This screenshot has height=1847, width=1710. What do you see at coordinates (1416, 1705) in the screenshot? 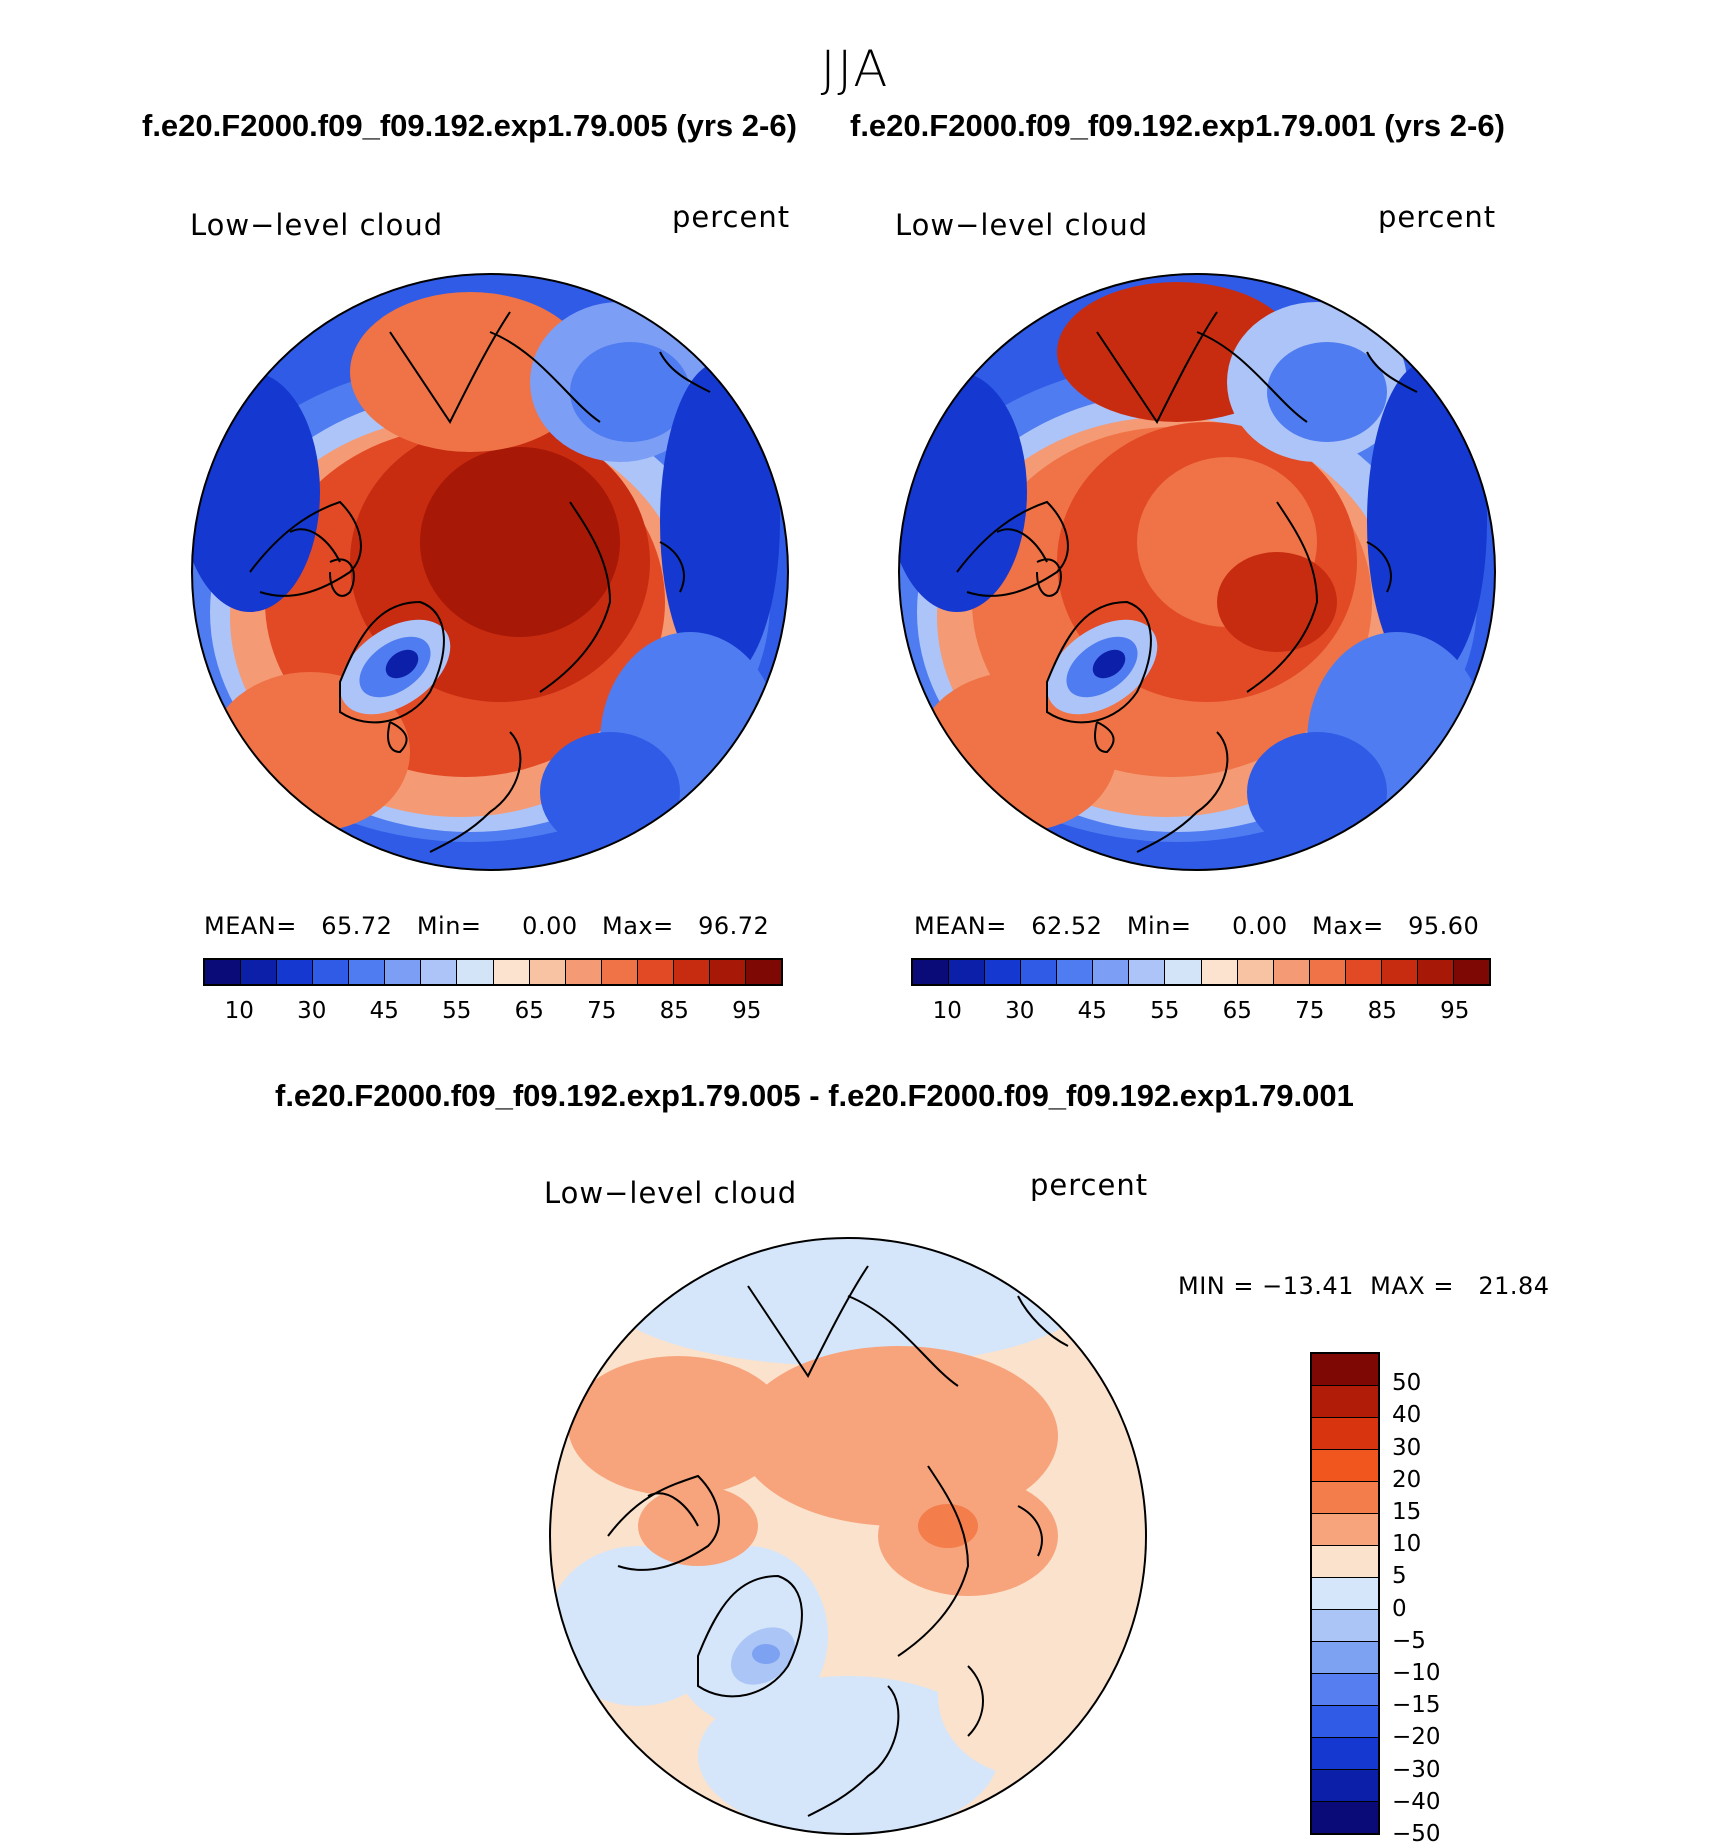
I see `diff-colorbar-tick-label: −15` at bounding box center [1416, 1705].